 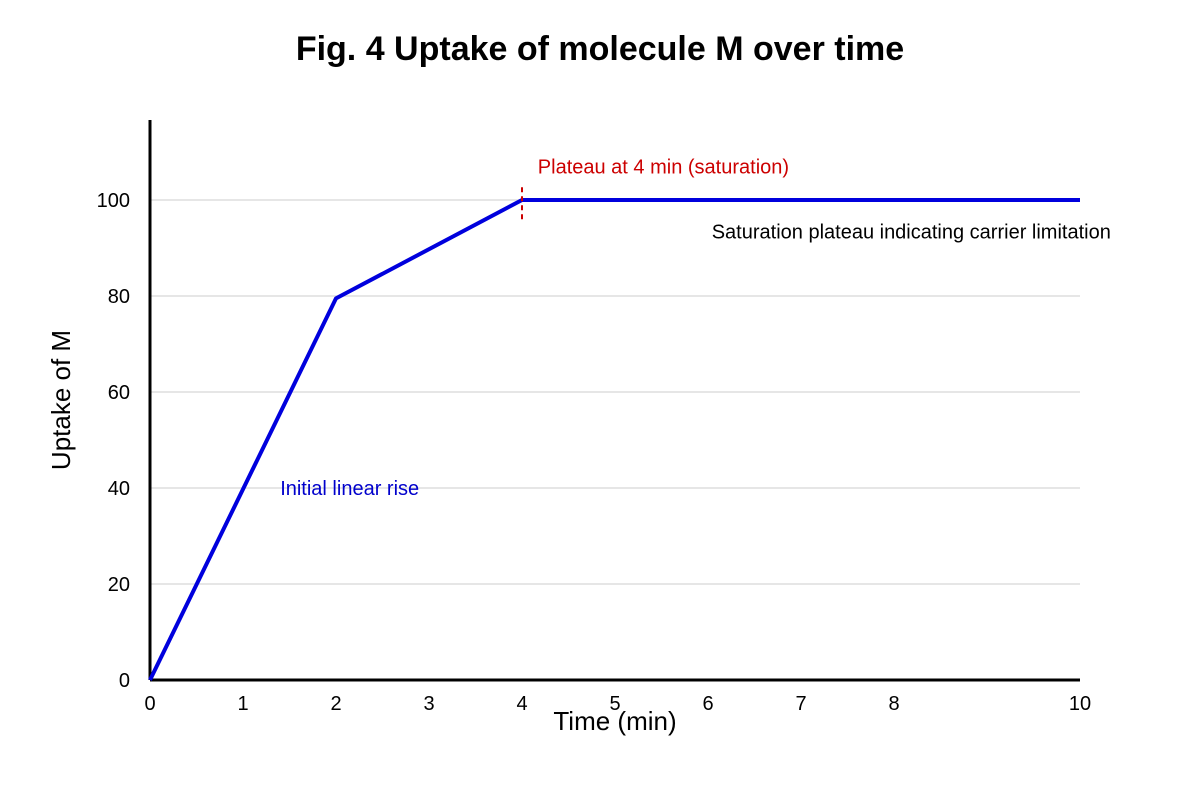 What do you see at coordinates (893, 704) in the screenshot?
I see `x-tick-label: 8` at bounding box center [893, 704].